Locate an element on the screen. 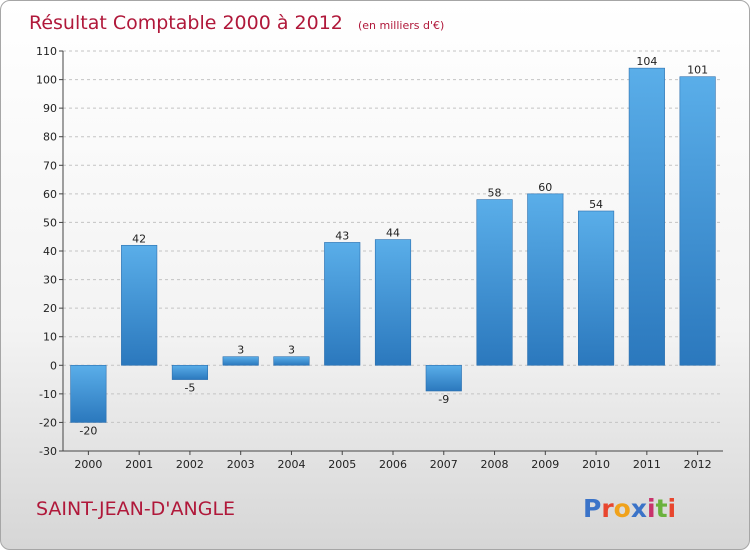 The image size is (750, 550). x-tick-label: 2005 is located at coordinates (342, 464).